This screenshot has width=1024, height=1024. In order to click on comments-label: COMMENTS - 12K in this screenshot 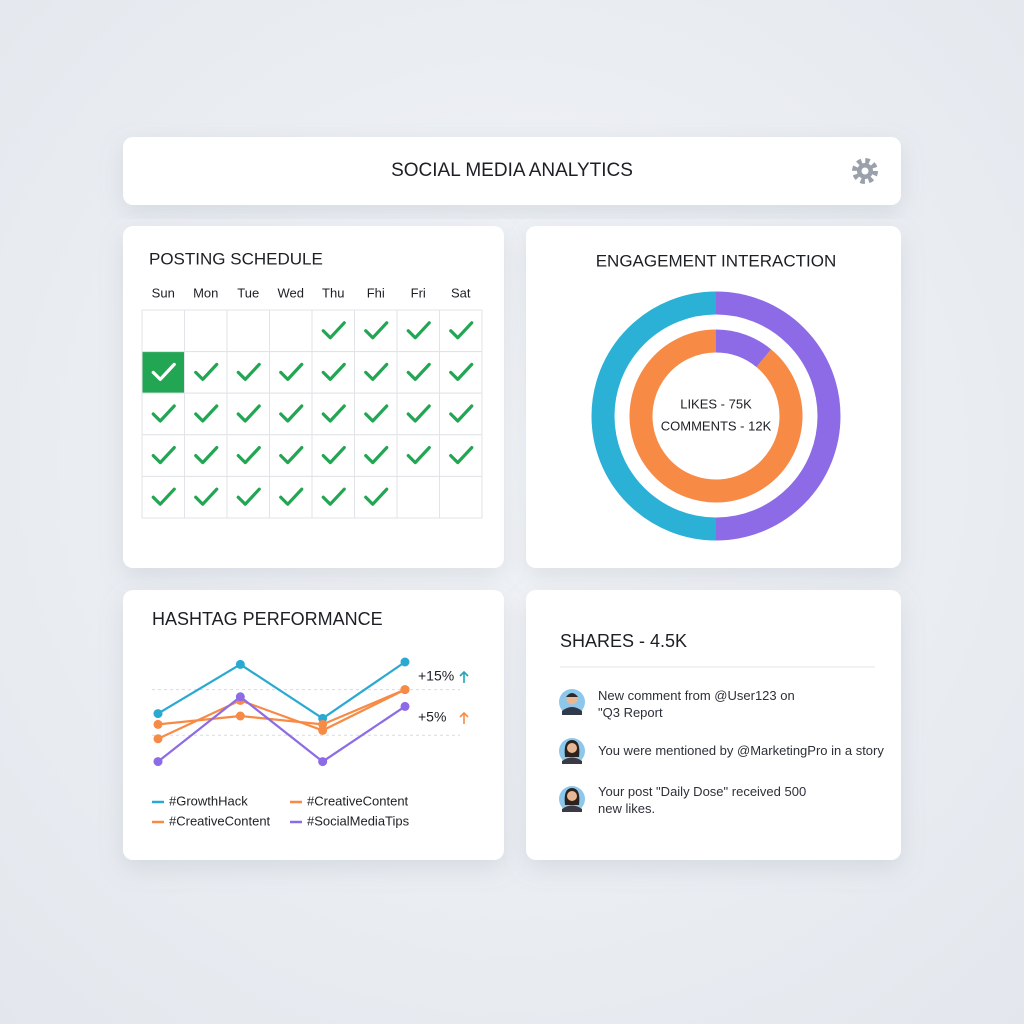, I will do `click(716, 425)`.